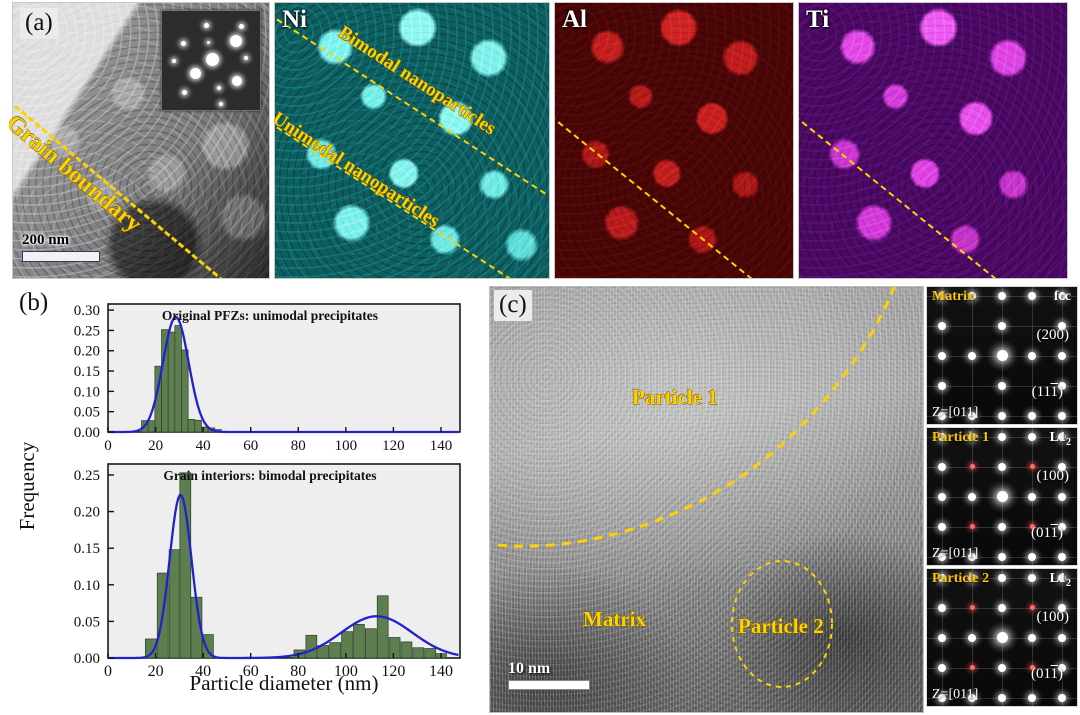 The image size is (1080, 715). What do you see at coordinates (87, 311) in the screenshot?
I see `y-axis-tick-label: 0.30` at bounding box center [87, 311].